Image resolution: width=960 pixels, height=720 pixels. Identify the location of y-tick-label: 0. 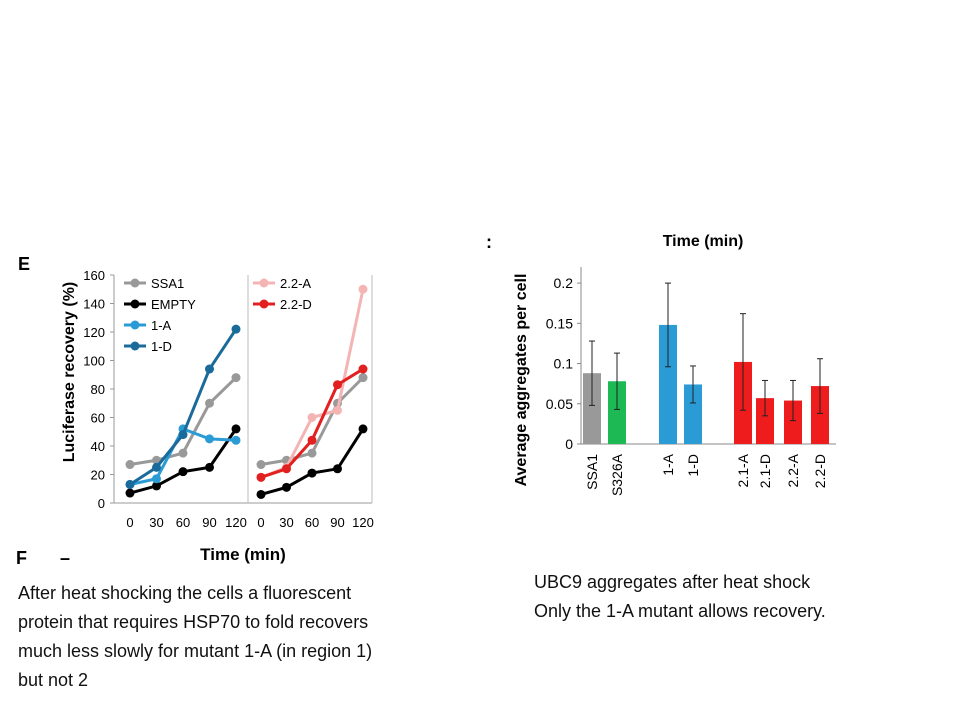
(101, 503).